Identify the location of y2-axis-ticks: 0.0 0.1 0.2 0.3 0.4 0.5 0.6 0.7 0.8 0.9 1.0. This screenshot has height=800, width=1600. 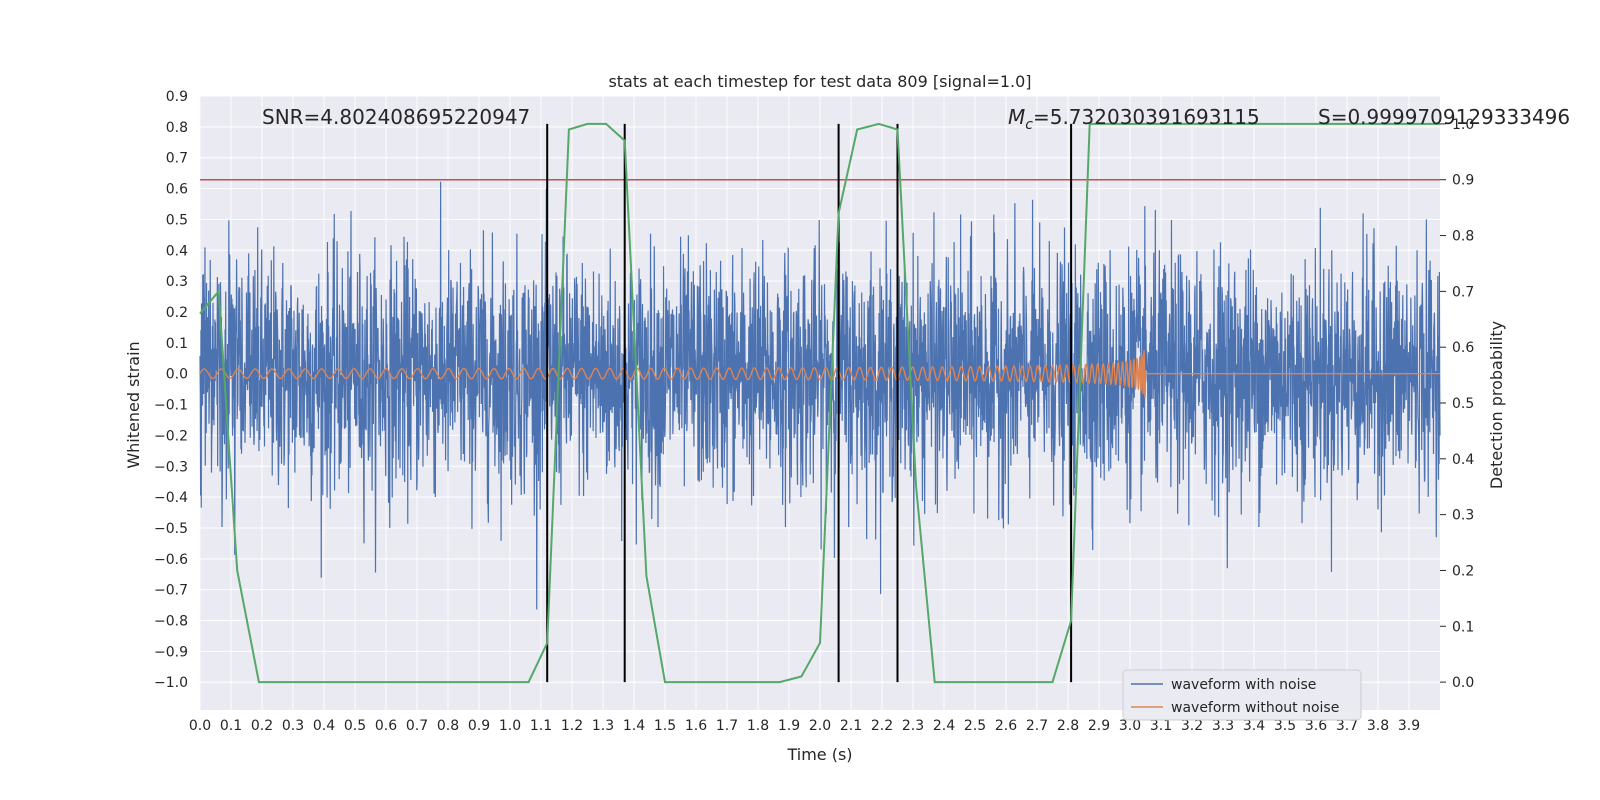
(1457, 404).